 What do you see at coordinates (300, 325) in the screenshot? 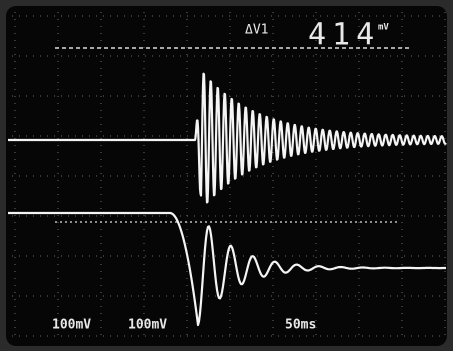
I see `timebase: 50ms` at bounding box center [300, 325].